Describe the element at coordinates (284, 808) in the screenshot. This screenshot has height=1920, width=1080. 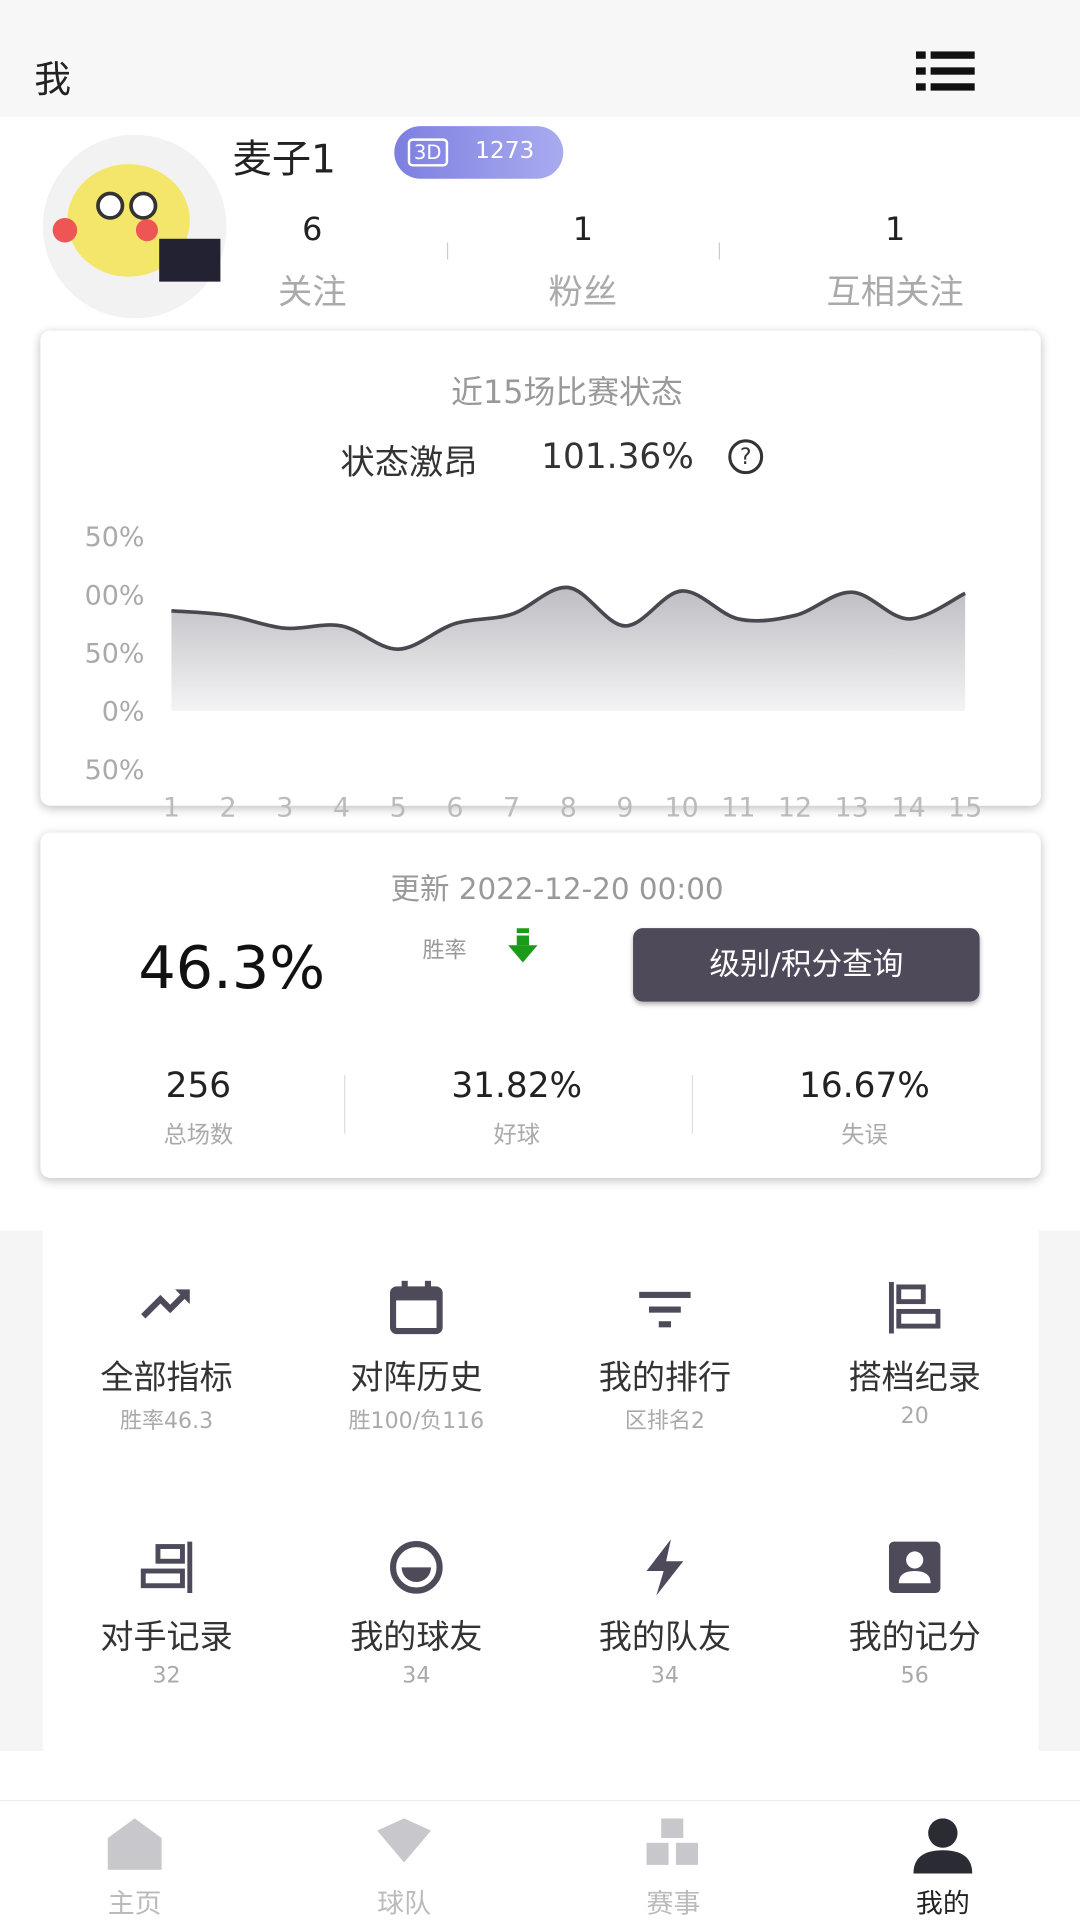
I see `x-tick-label: 3` at that location.